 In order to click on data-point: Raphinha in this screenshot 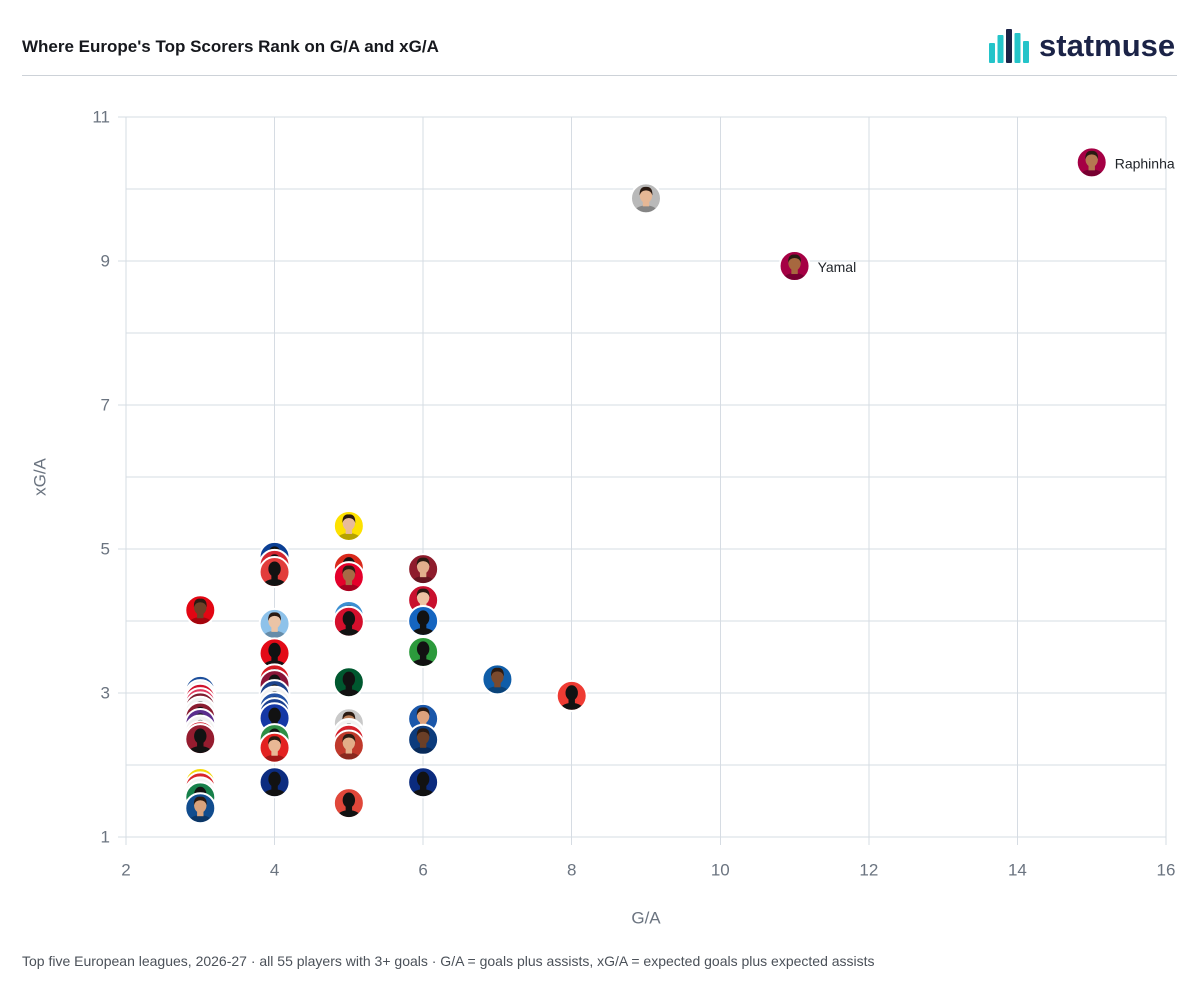, I will do `click(1125, 162)`.